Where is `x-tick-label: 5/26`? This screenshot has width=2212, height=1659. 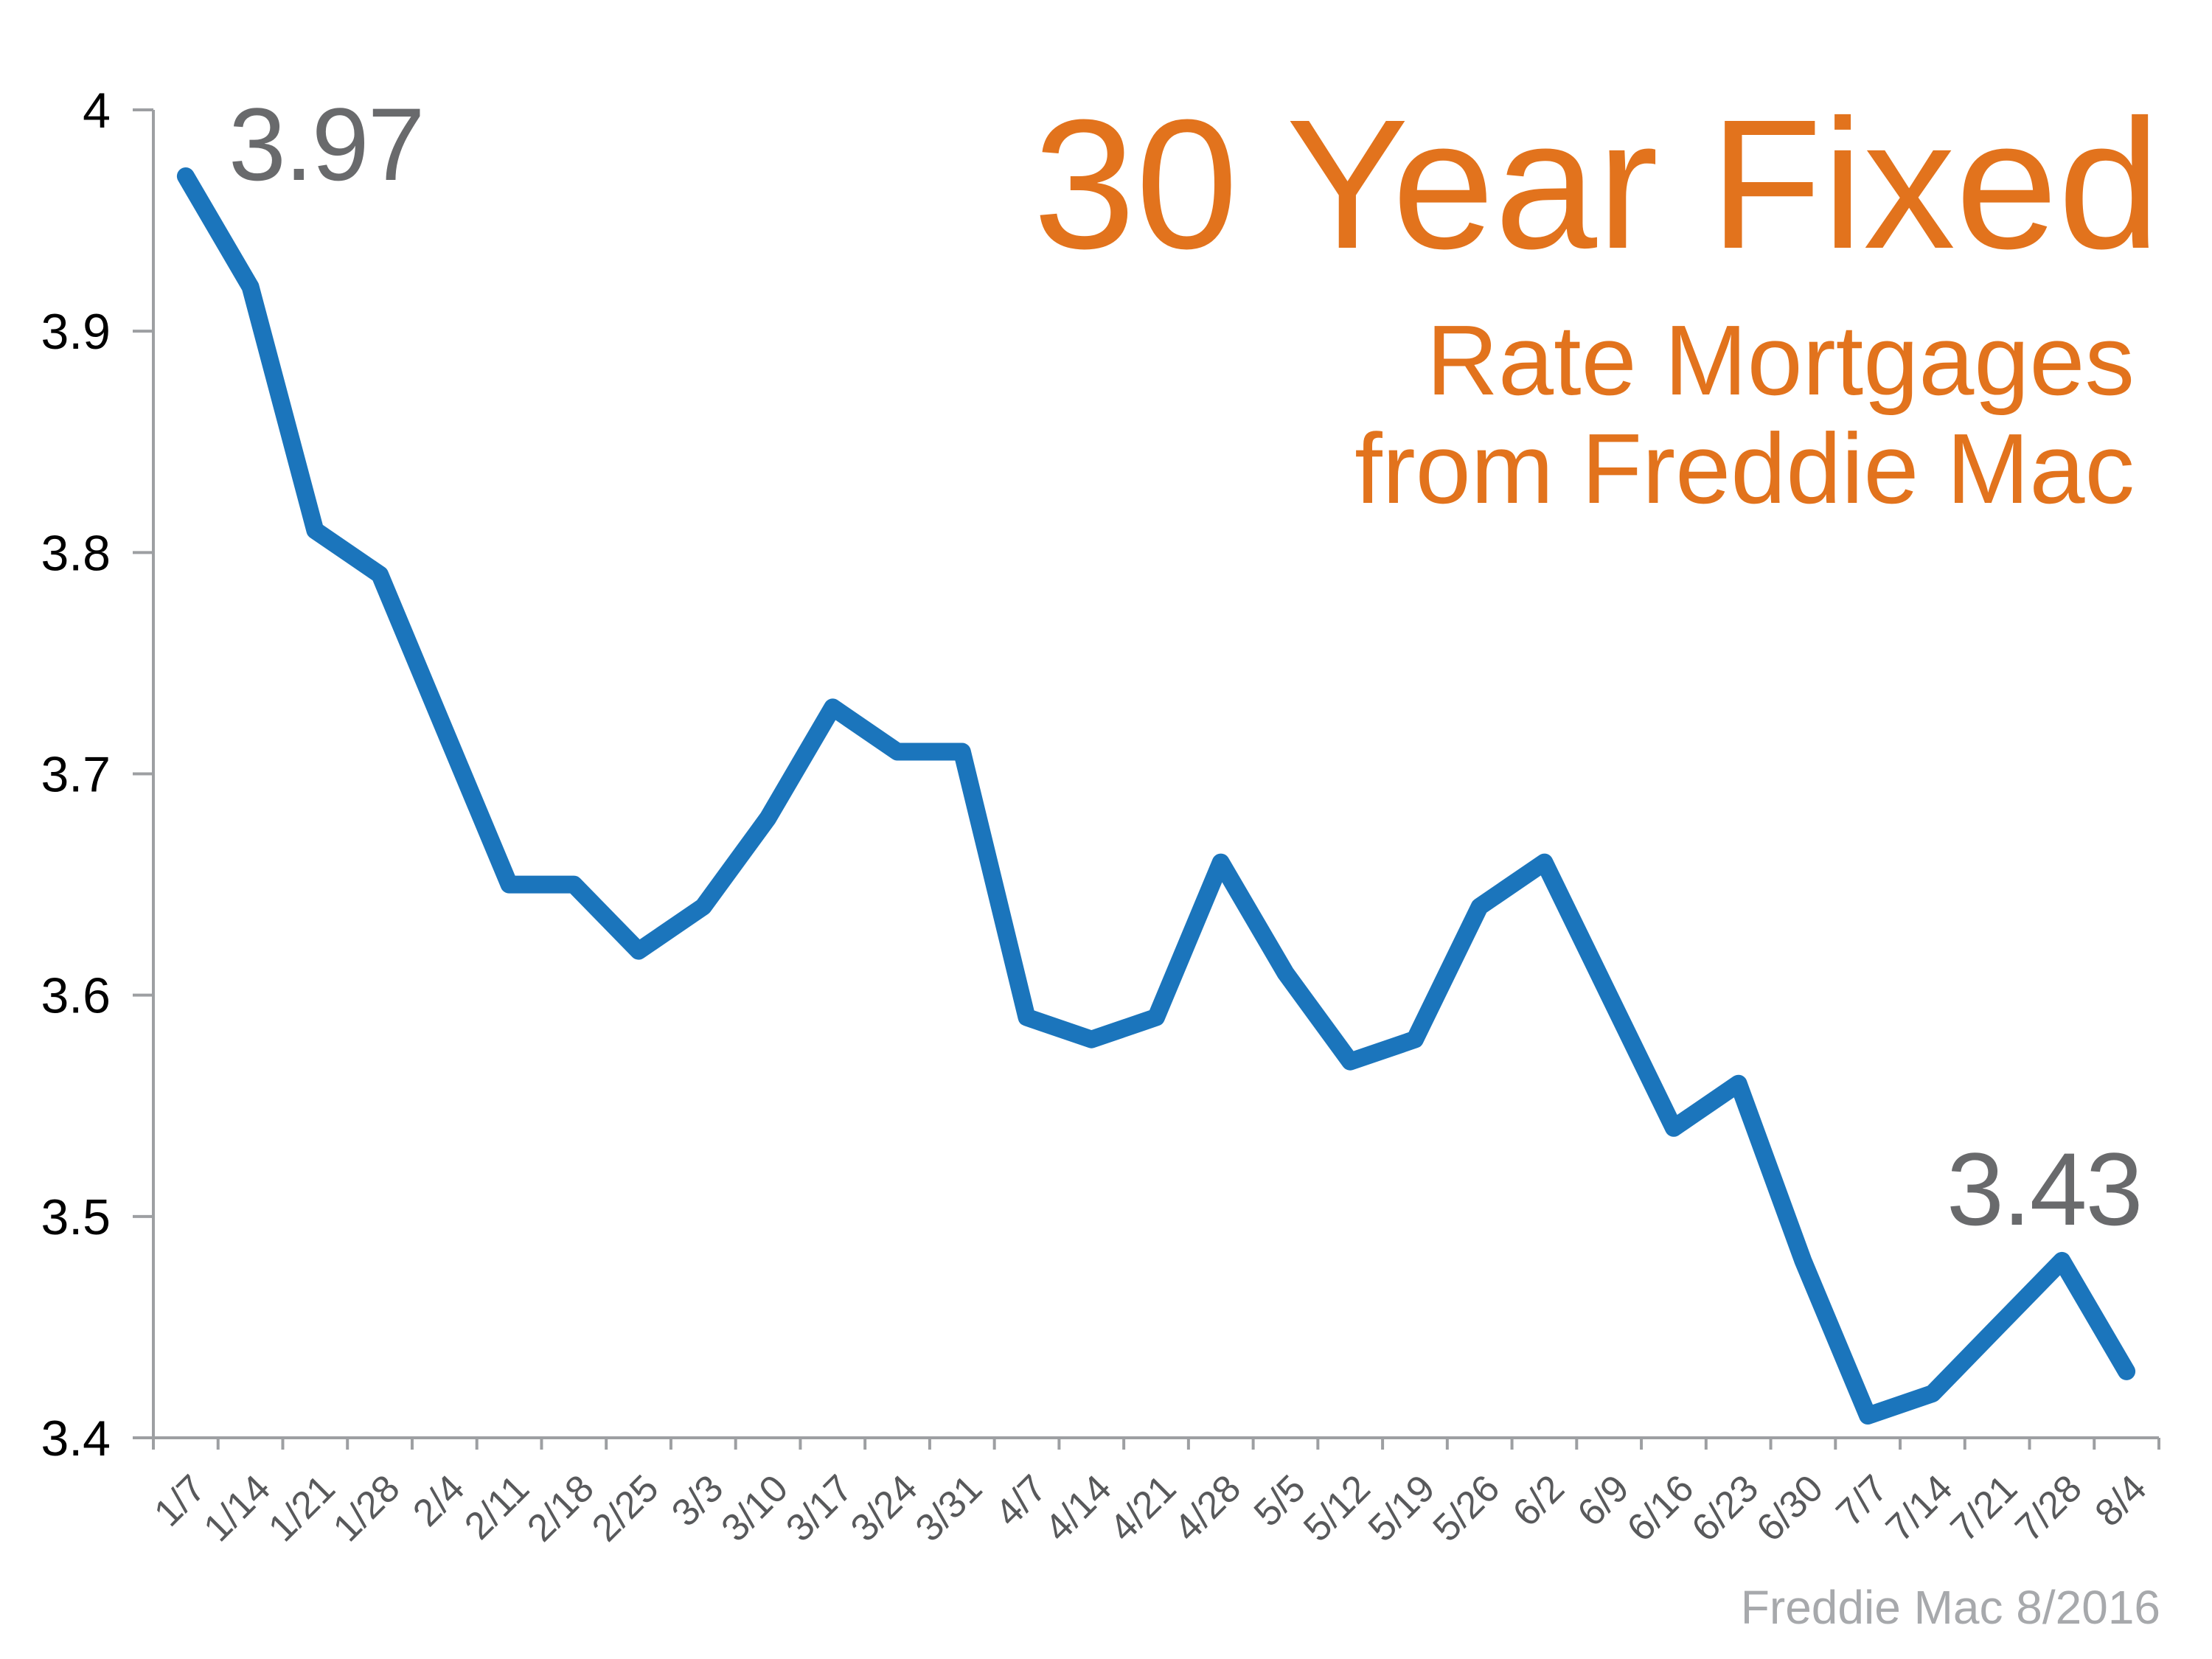
x-tick-label: 5/26 is located at coordinates (1467, 1508).